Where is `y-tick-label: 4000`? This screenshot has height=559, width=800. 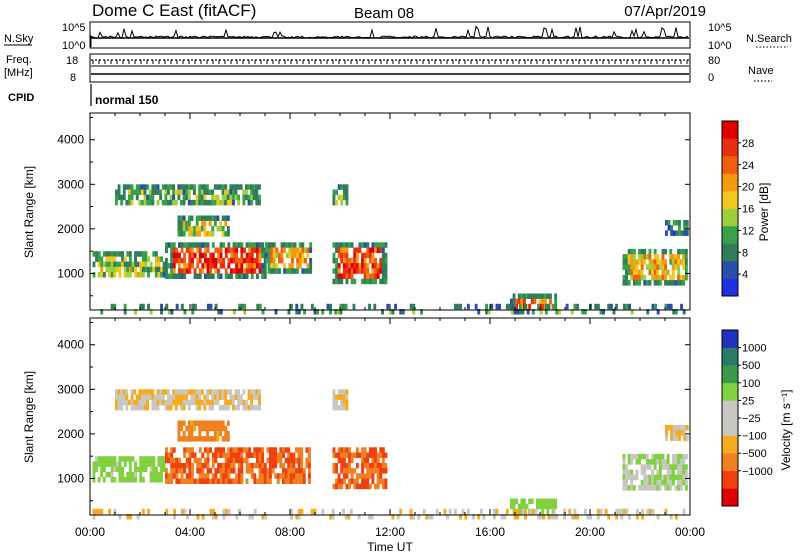 y-tick-label: 4000 is located at coordinates (70, 140).